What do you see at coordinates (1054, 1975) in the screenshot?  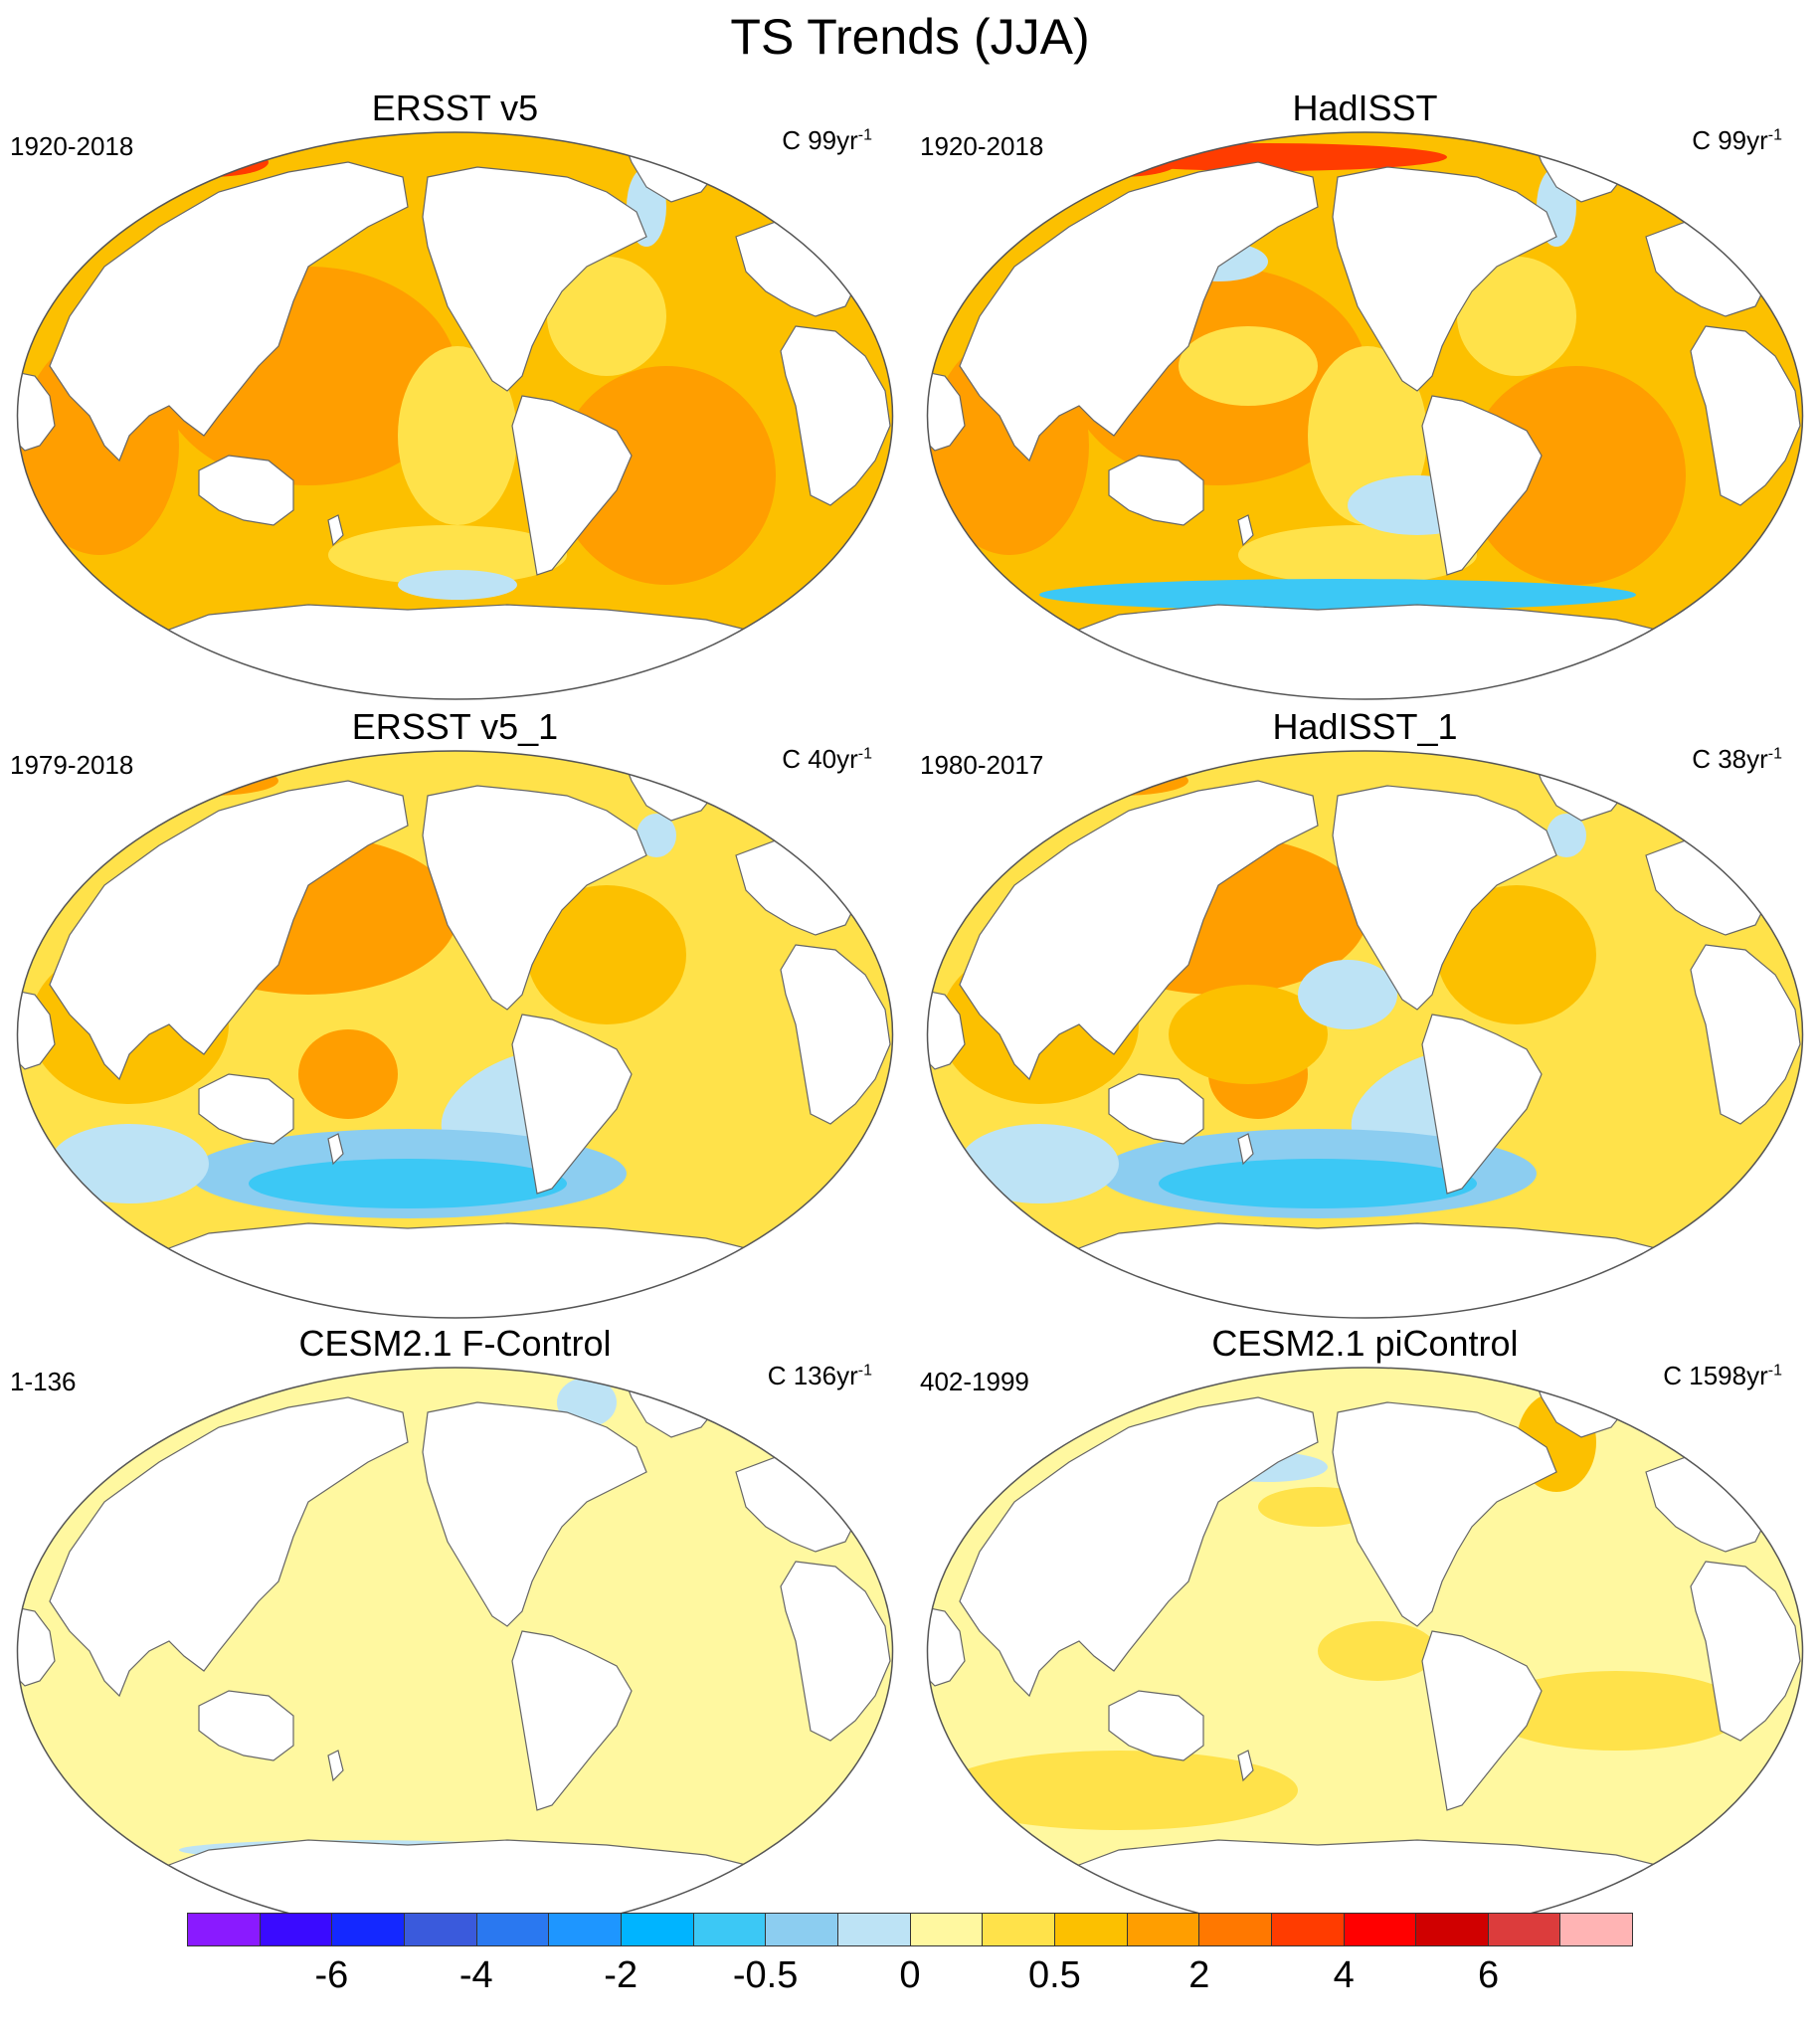 I see `colorbar-tick-label: 0.5` at bounding box center [1054, 1975].